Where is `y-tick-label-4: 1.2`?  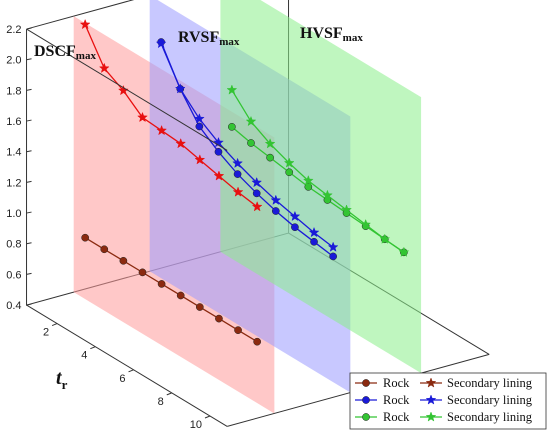
y-tick-label-4: 1.2 is located at coordinates (13, 183).